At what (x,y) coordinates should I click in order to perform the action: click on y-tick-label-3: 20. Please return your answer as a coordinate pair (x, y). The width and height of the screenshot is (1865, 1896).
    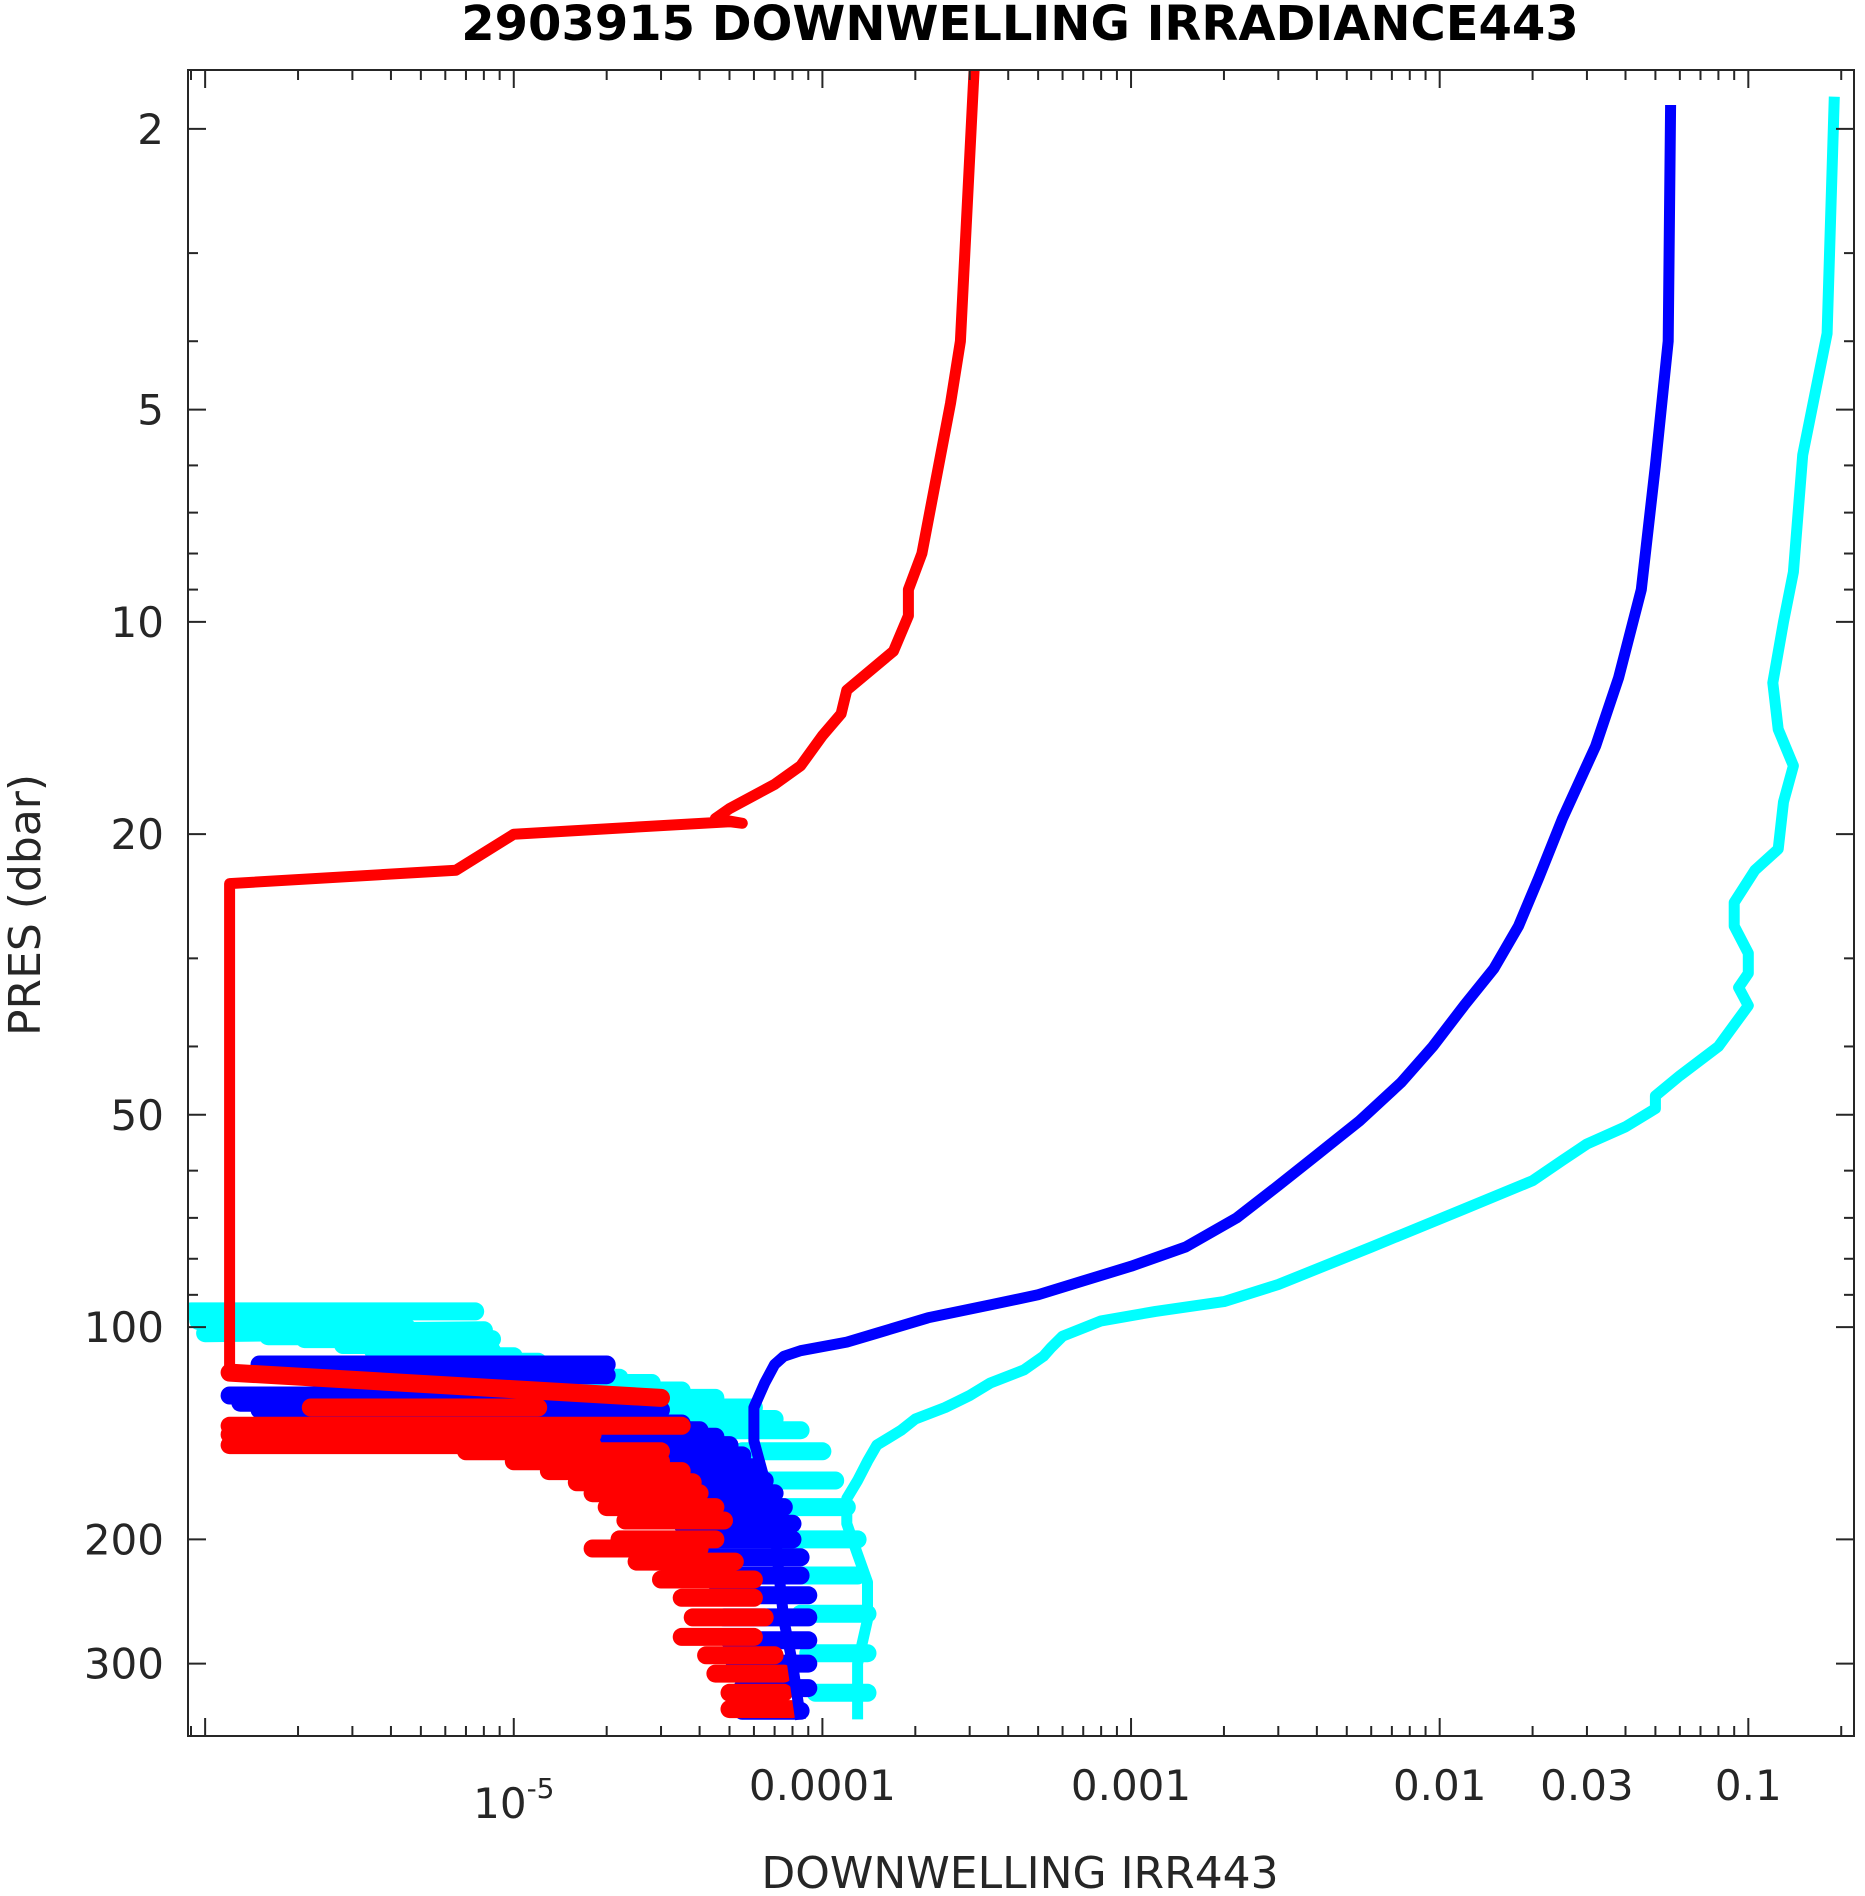
    Looking at the image, I should click on (137, 834).